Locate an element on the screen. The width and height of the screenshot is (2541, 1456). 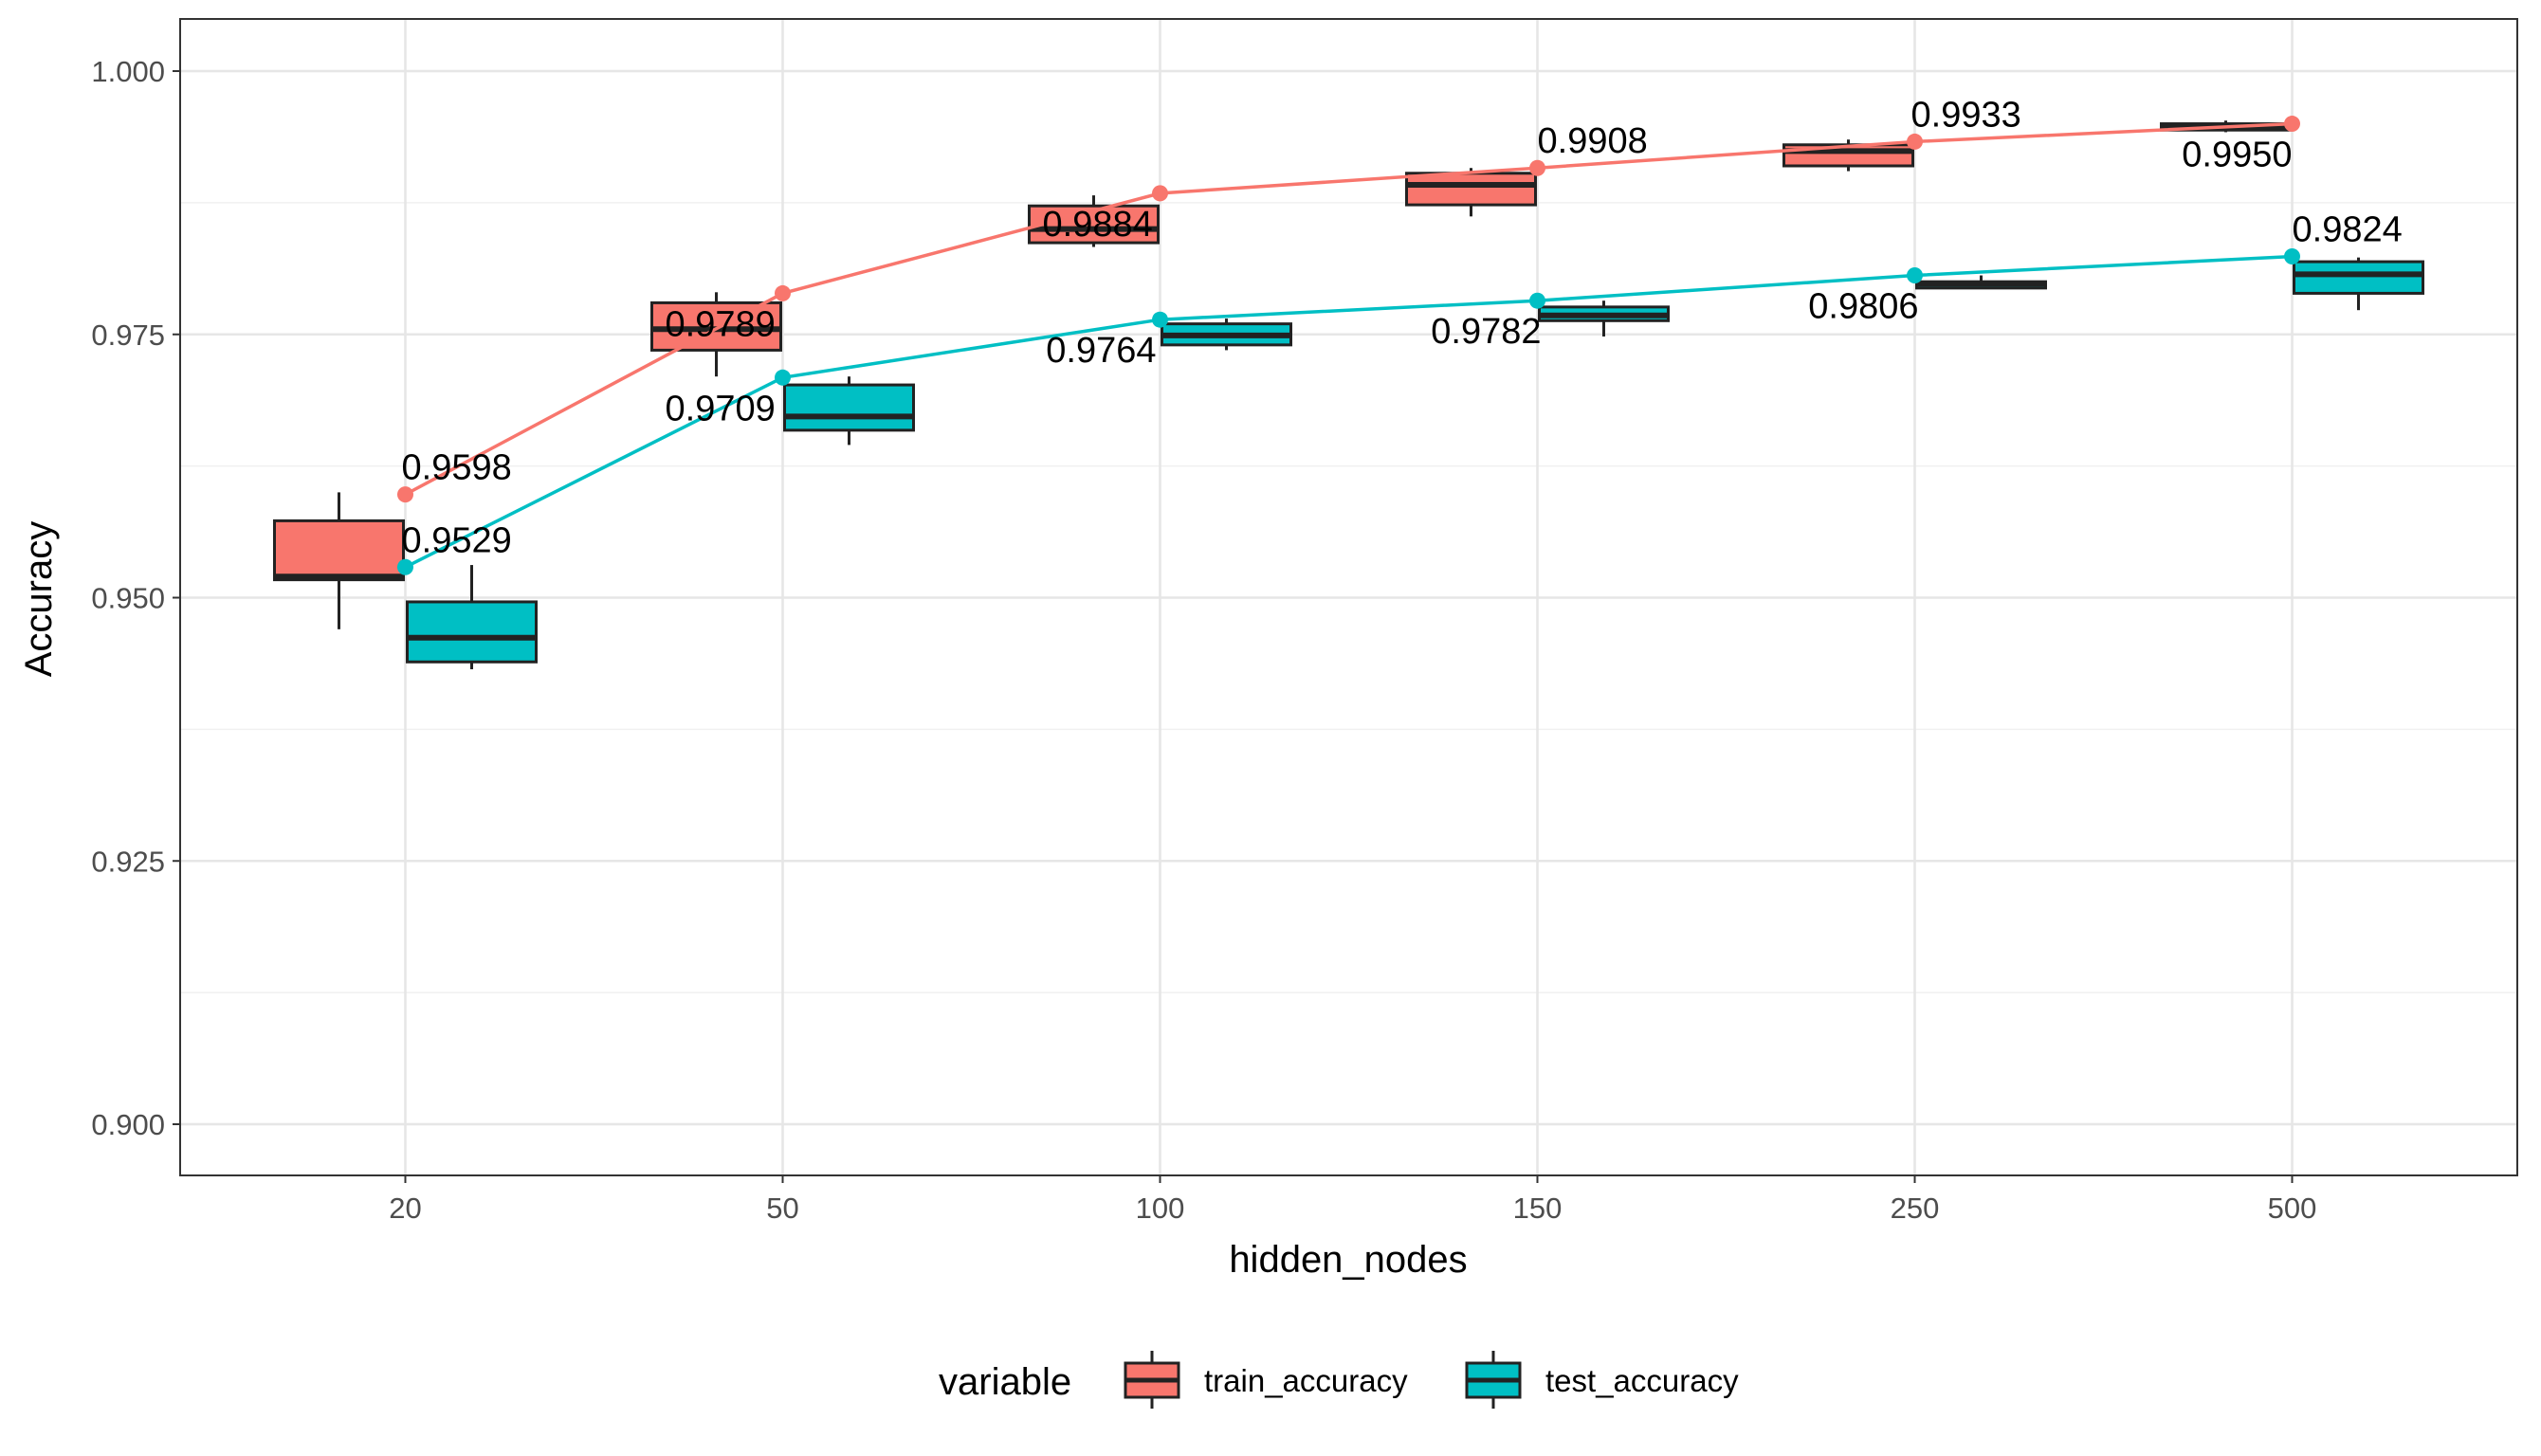
data-label-test_accuracy: 0.9782 is located at coordinates (1486, 332).